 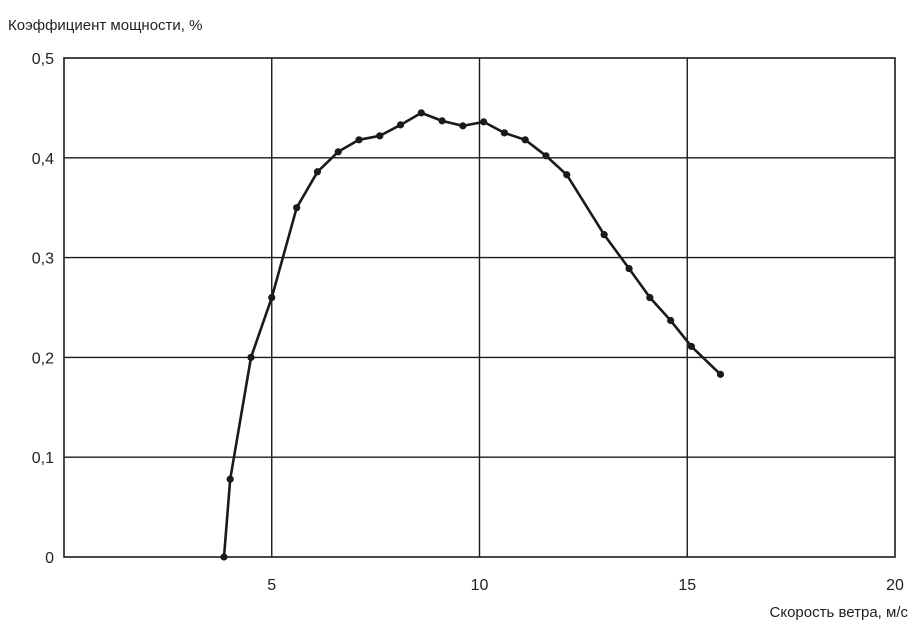 I want to click on x-tick-label: 5, so click(x=271, y=585).